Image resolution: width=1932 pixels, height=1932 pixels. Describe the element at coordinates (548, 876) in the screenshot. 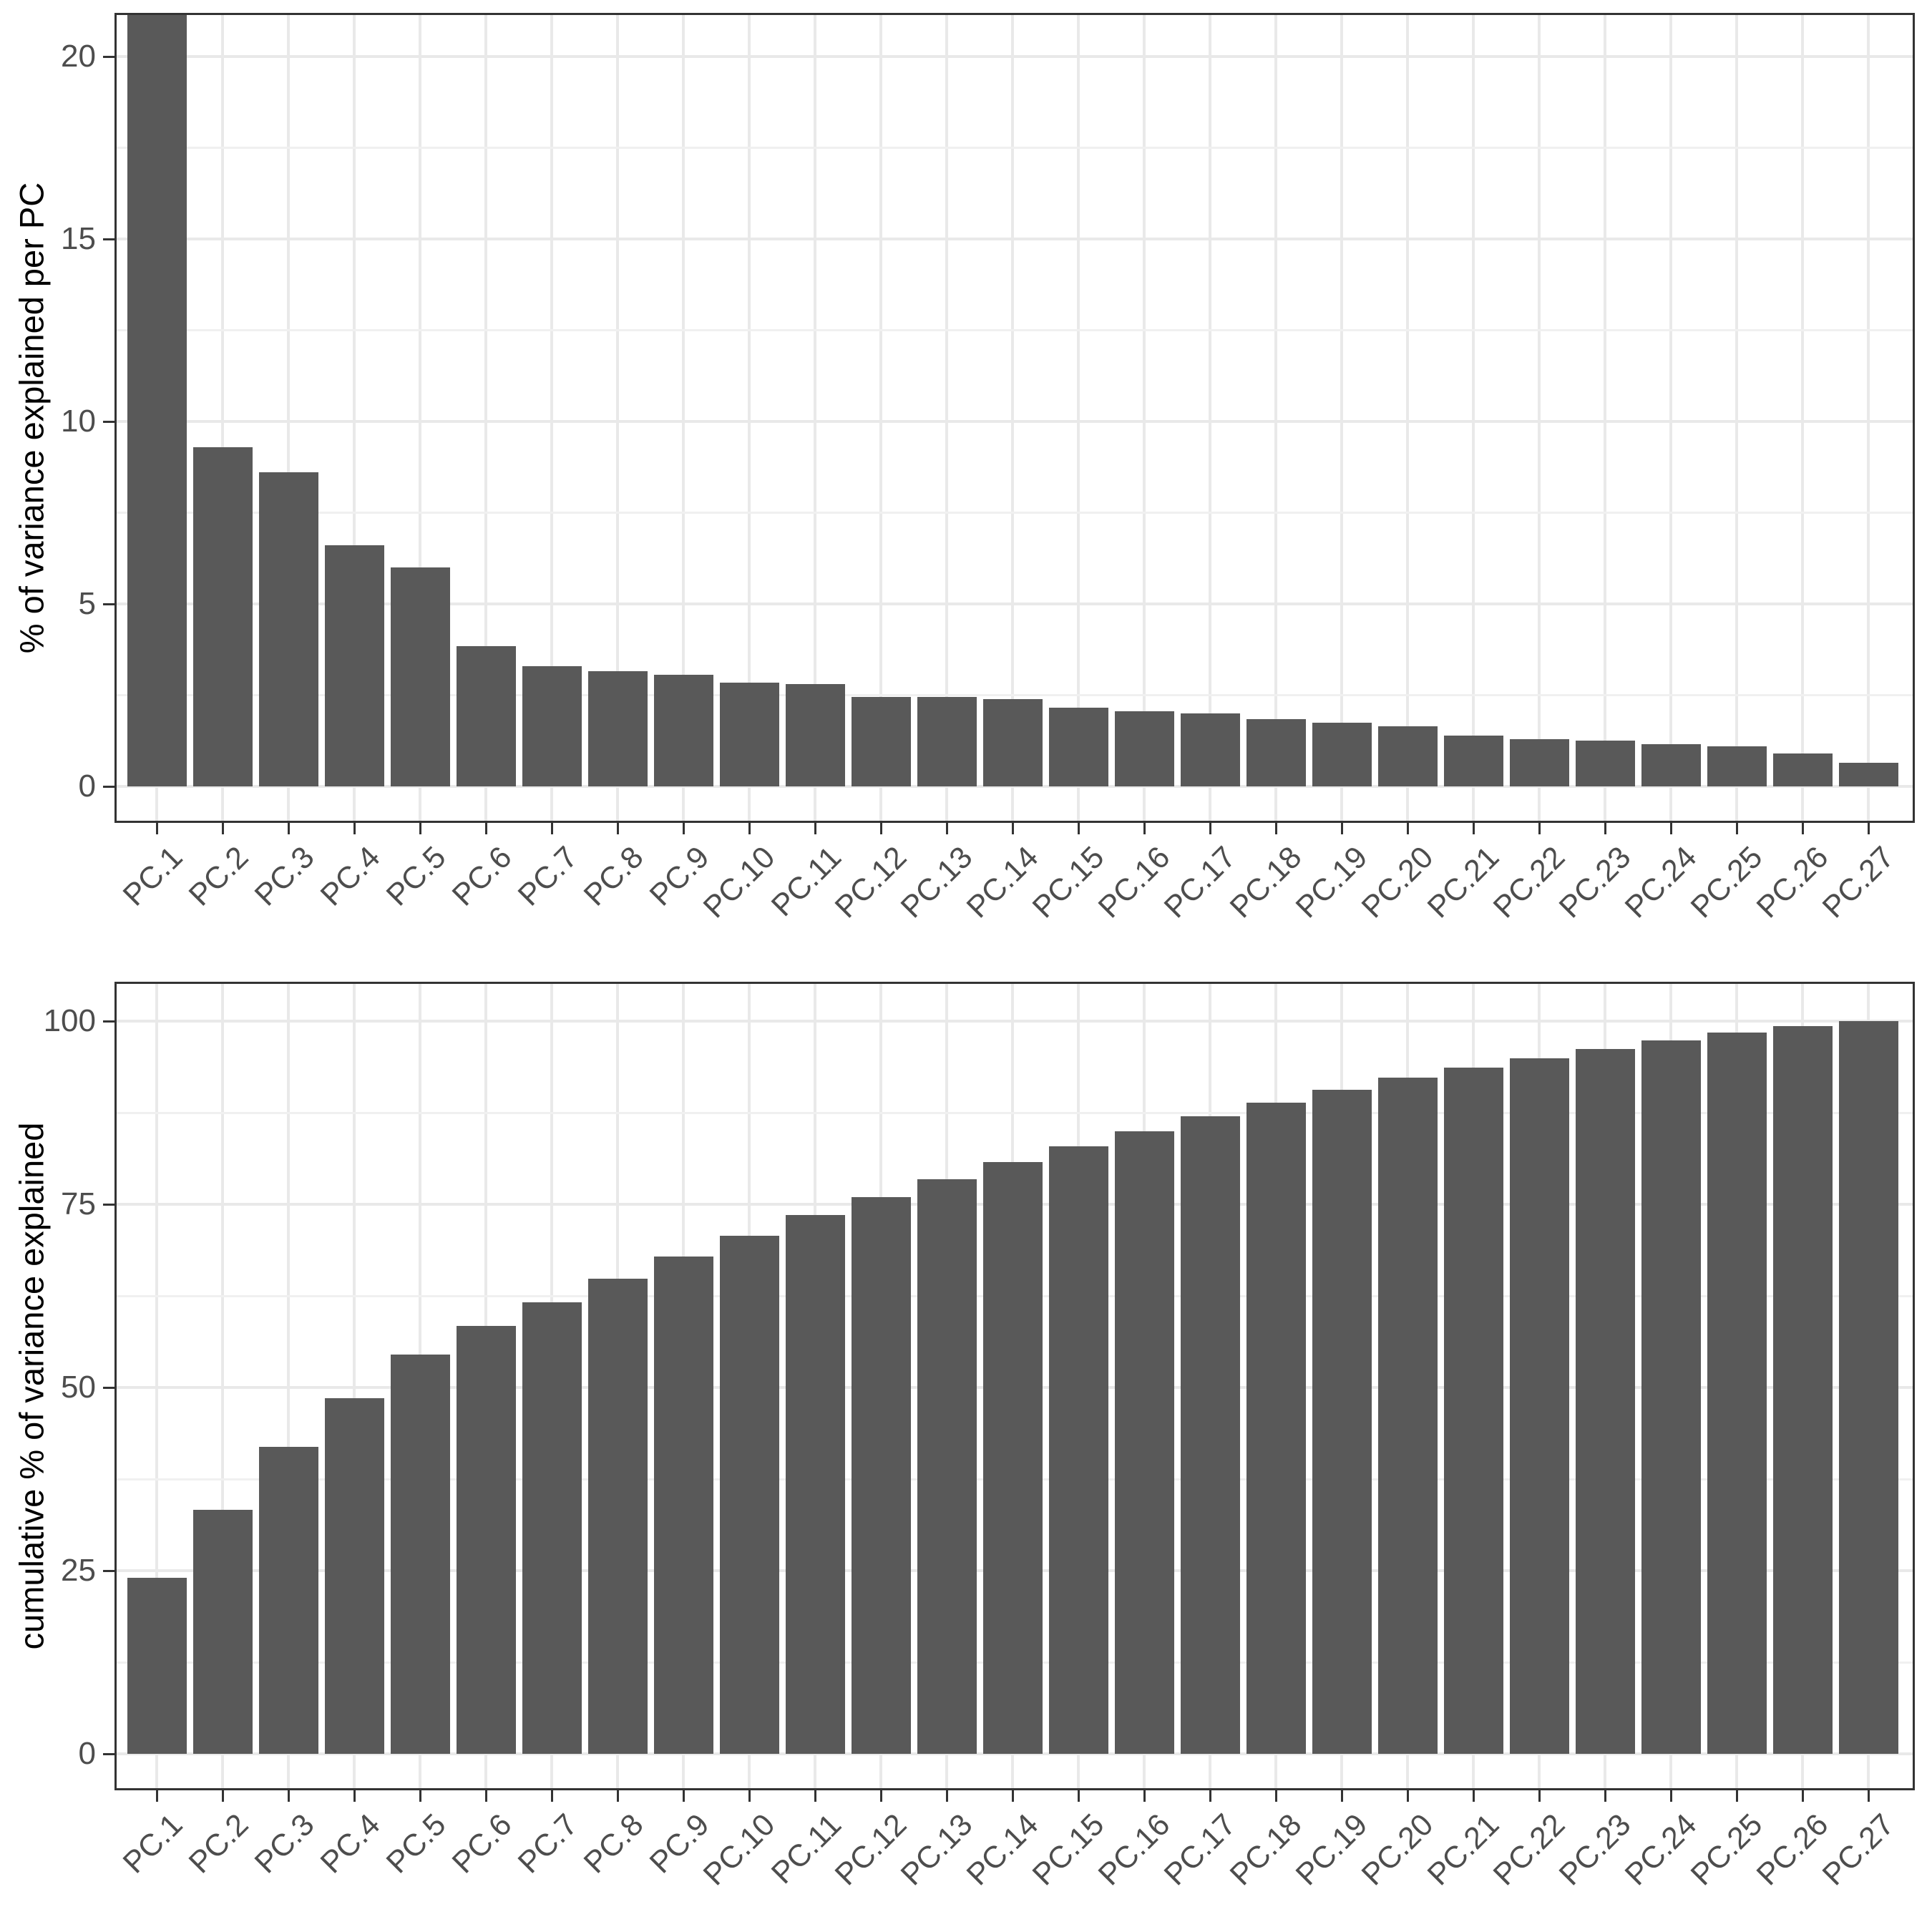

I see `x-tick-label: PC.7` at that location.